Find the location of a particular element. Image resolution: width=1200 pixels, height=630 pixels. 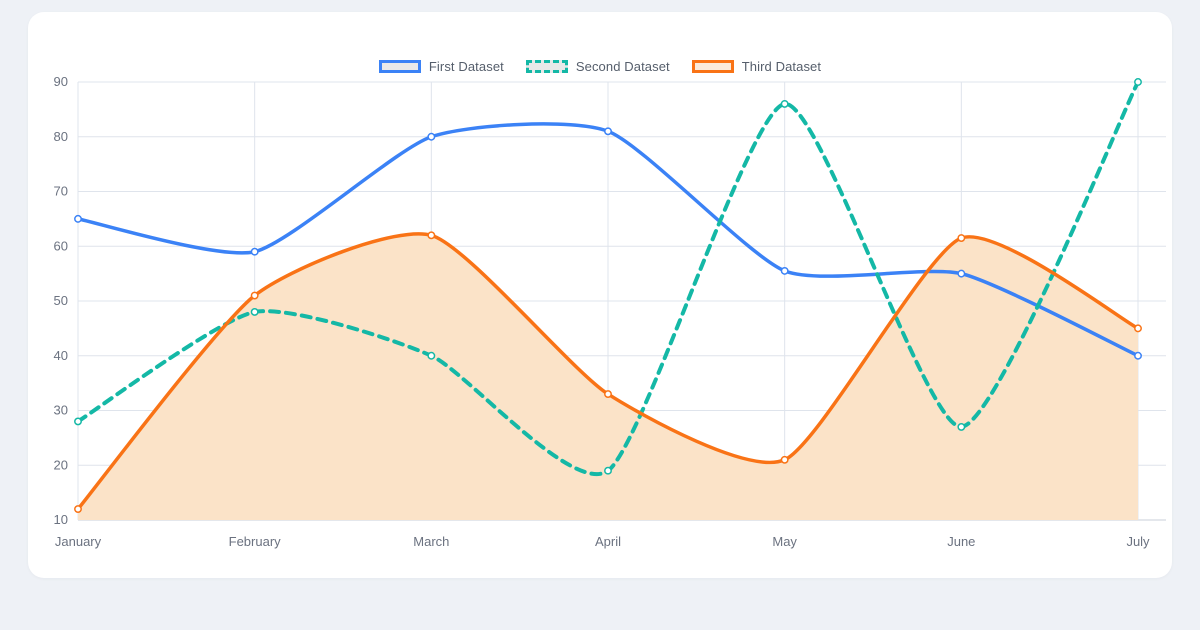

y-axis-tick-label: 70 is located at coordinates (61, 191).